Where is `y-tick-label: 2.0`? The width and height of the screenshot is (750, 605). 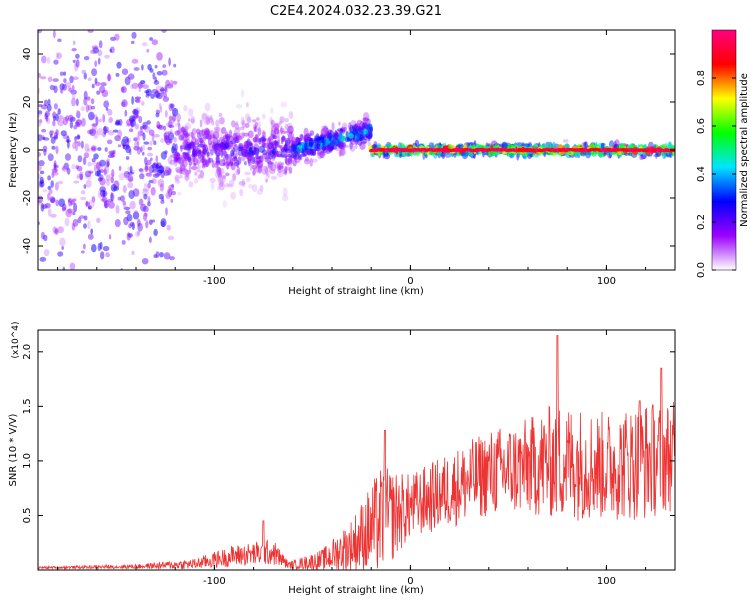 y-tick-label: 2.0 is located at coordinates (27, 352).